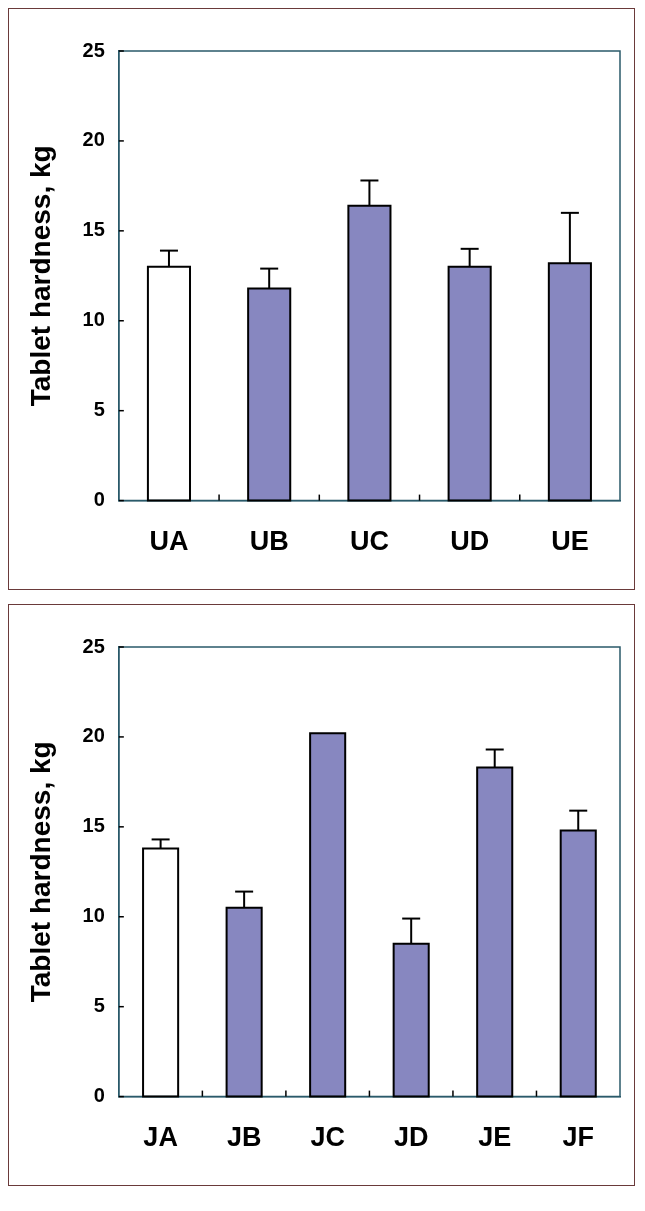  Describe the element at coordinates (160, 1137) in the screenshot. I see `x-tick-label: JA` at that location.